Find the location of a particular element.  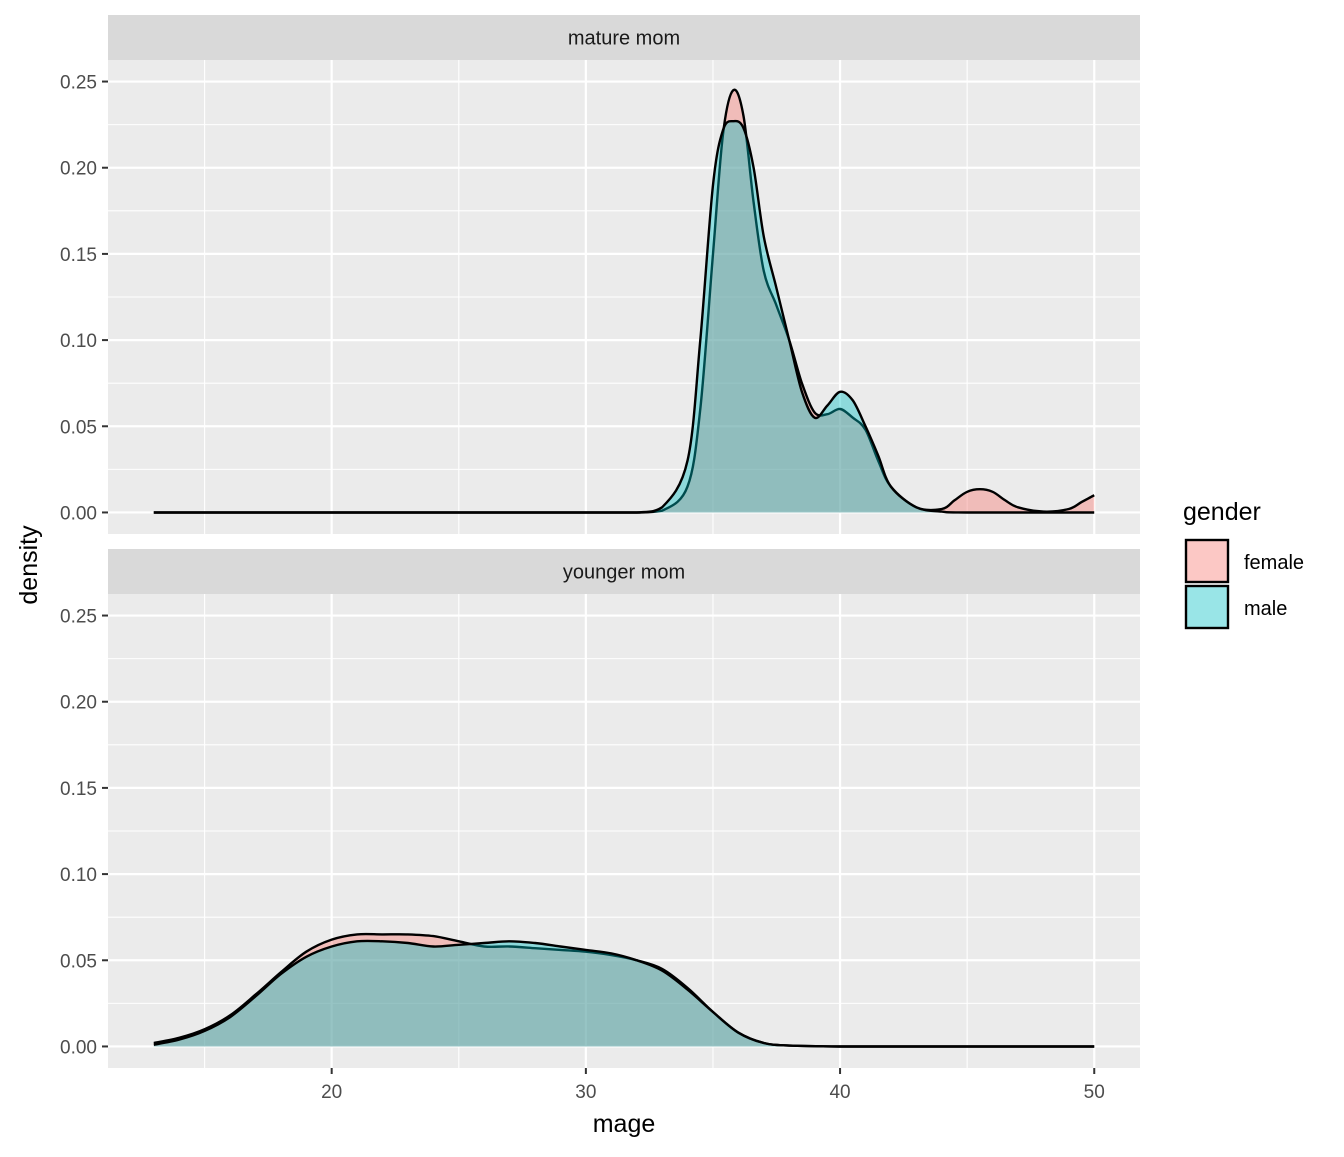

density-line-male is located at coordinates (624, 993).